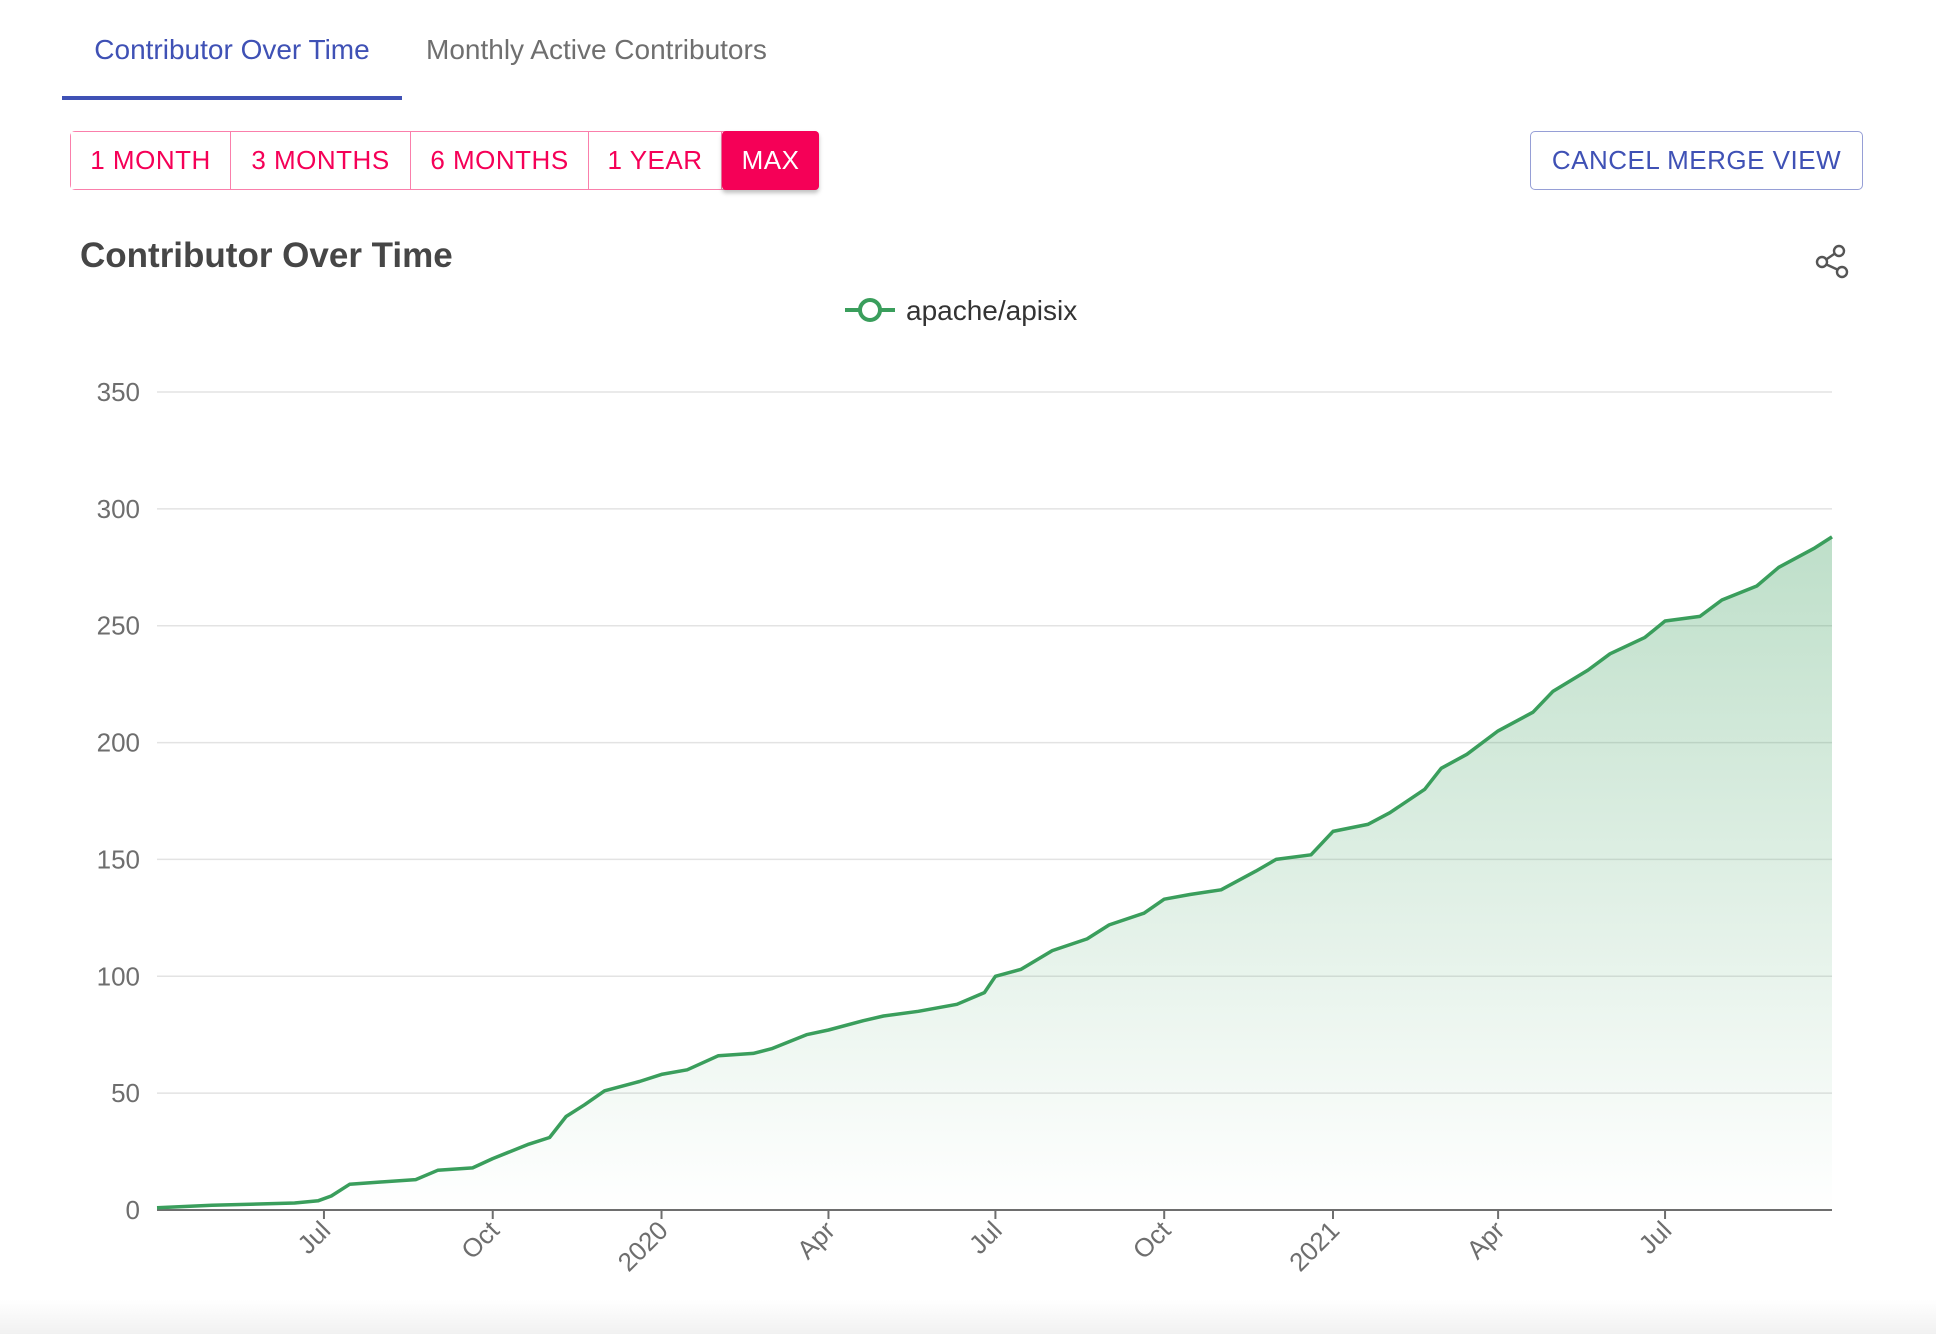 Image resolution: width=1936 pixels, height=1334 pixels. What do you see at coordinates (500, 160) in the screenshot?
I see `range-6-months-button: 6 MONTHS` at bounding box center [500, 160].